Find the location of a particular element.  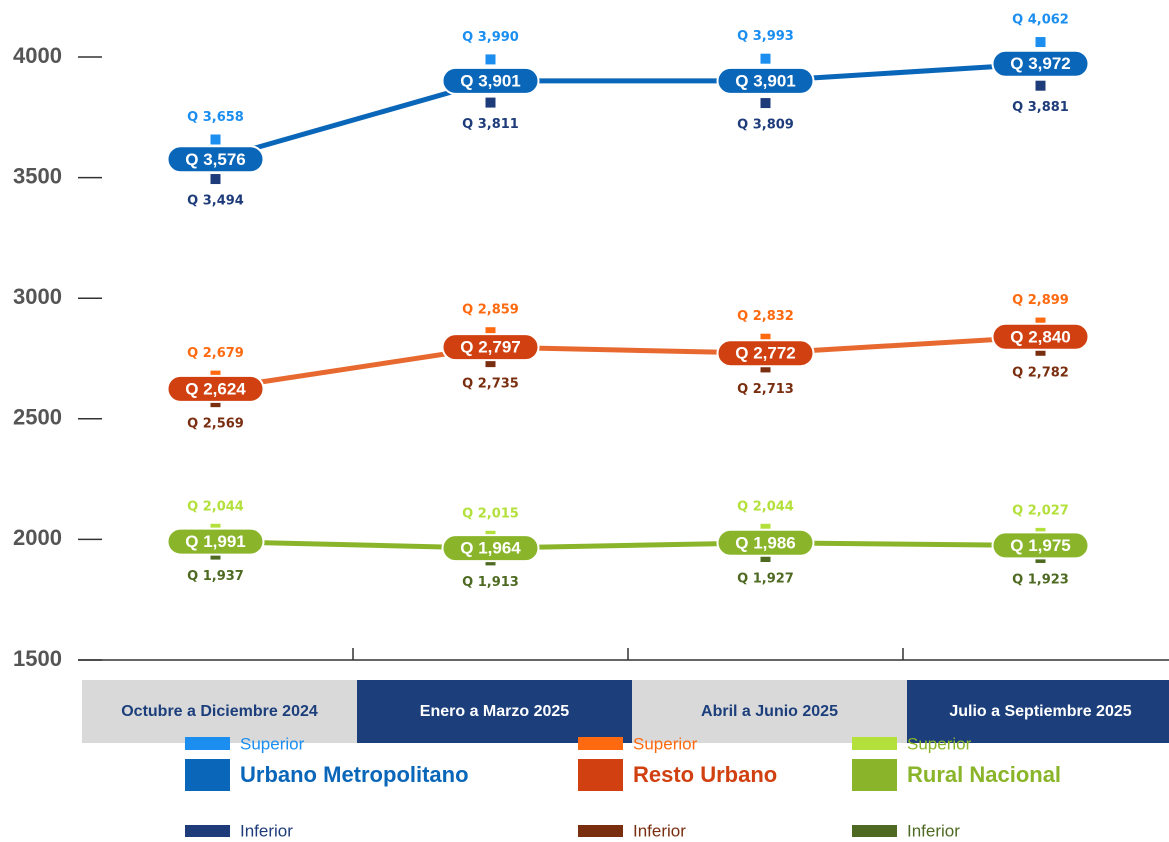

y-tick-label: 2000 is located at coordinates (37, 537).